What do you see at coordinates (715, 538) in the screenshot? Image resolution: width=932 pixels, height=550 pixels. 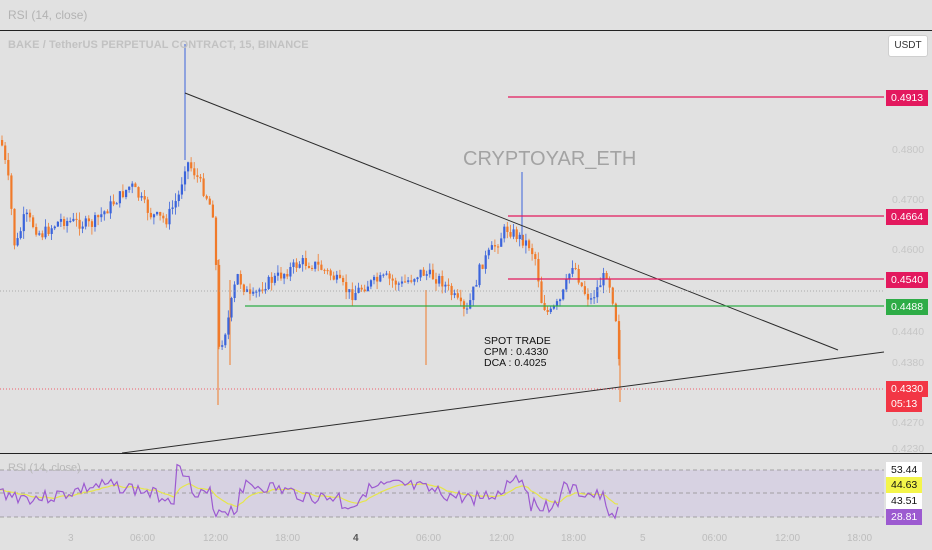 I see `time-axis-label: 06:00` at bounding box center [715, 538].